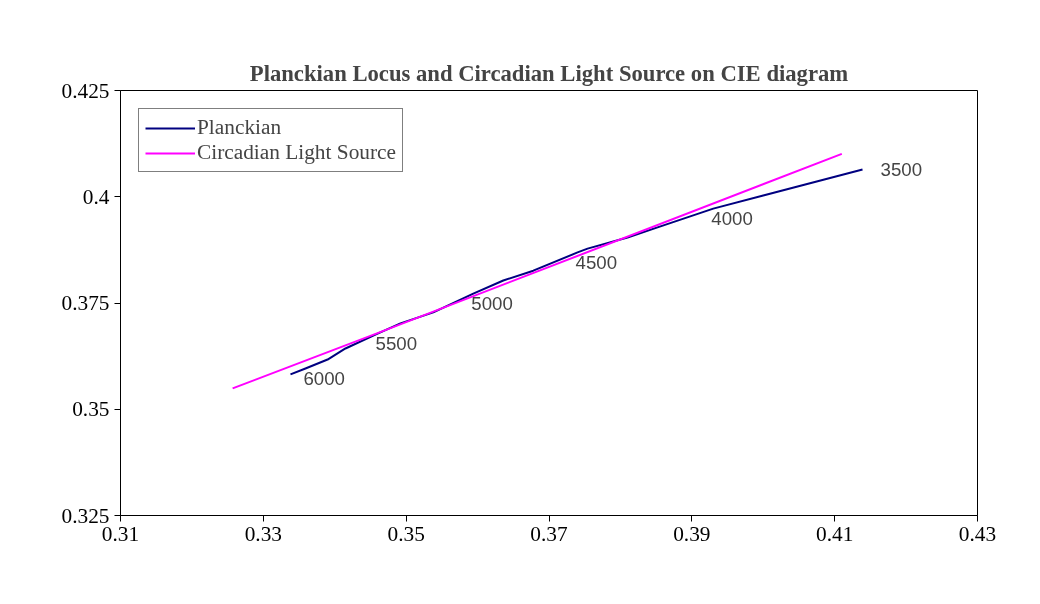 Image resolution: width=1040 pixels, height=604 pixels. Describe the element at coordinates (396, 344) in the screenshot. I see `annotation: 5500` at that location.